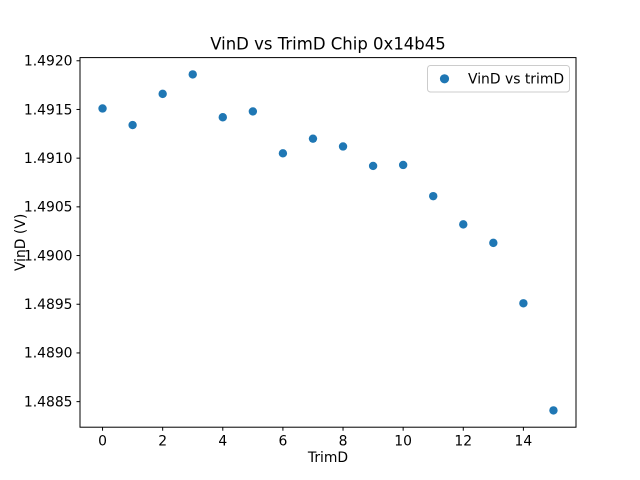  What do you see at coordinates (48, 305) in the screenshot?
I see `y-tick-label: 1.4895` at bounding box center [48, 305].